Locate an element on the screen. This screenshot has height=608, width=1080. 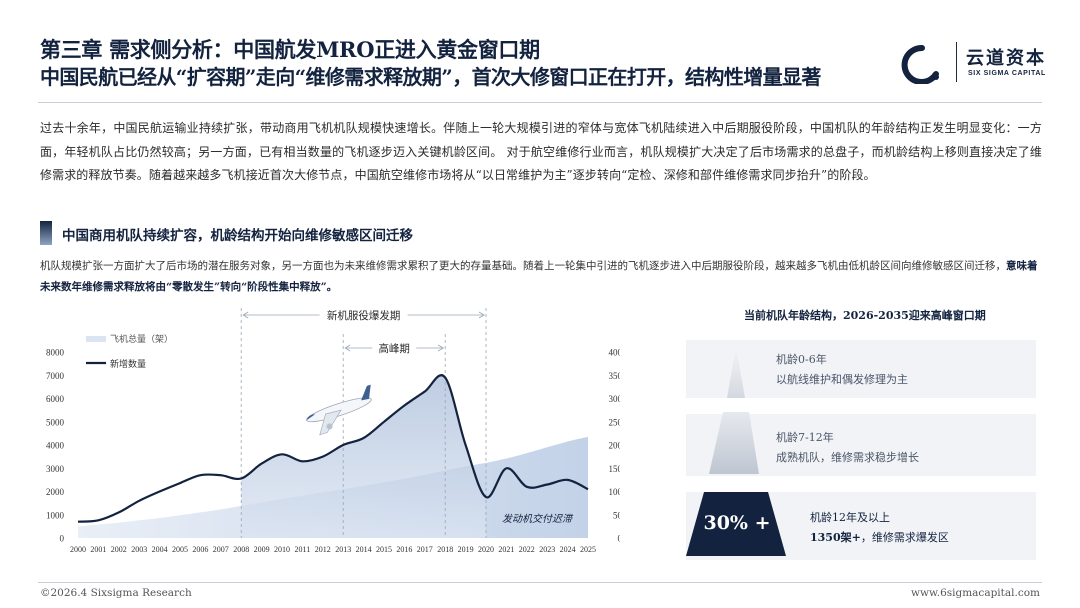
right-axis-tick: 0 is located at coordinates (619, 539).